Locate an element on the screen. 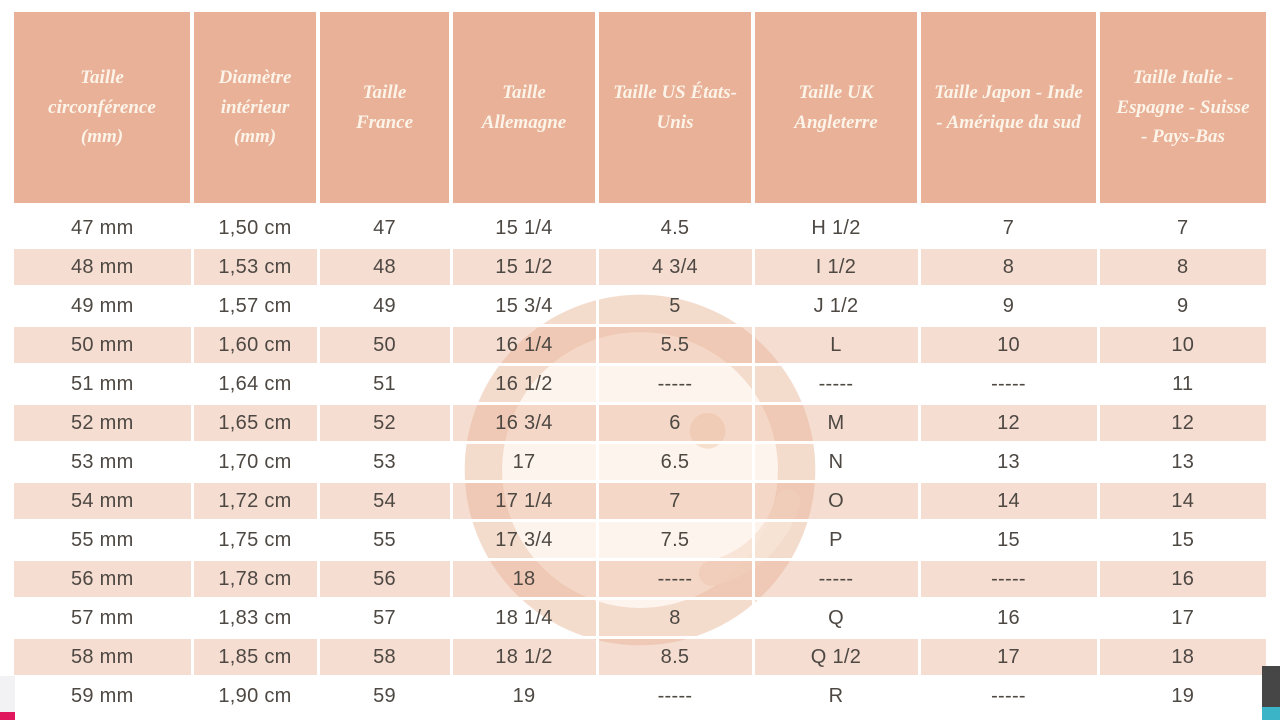 This screenshot has width=1280, height=720. table-cell: Q is located at coordinates (837, 618).